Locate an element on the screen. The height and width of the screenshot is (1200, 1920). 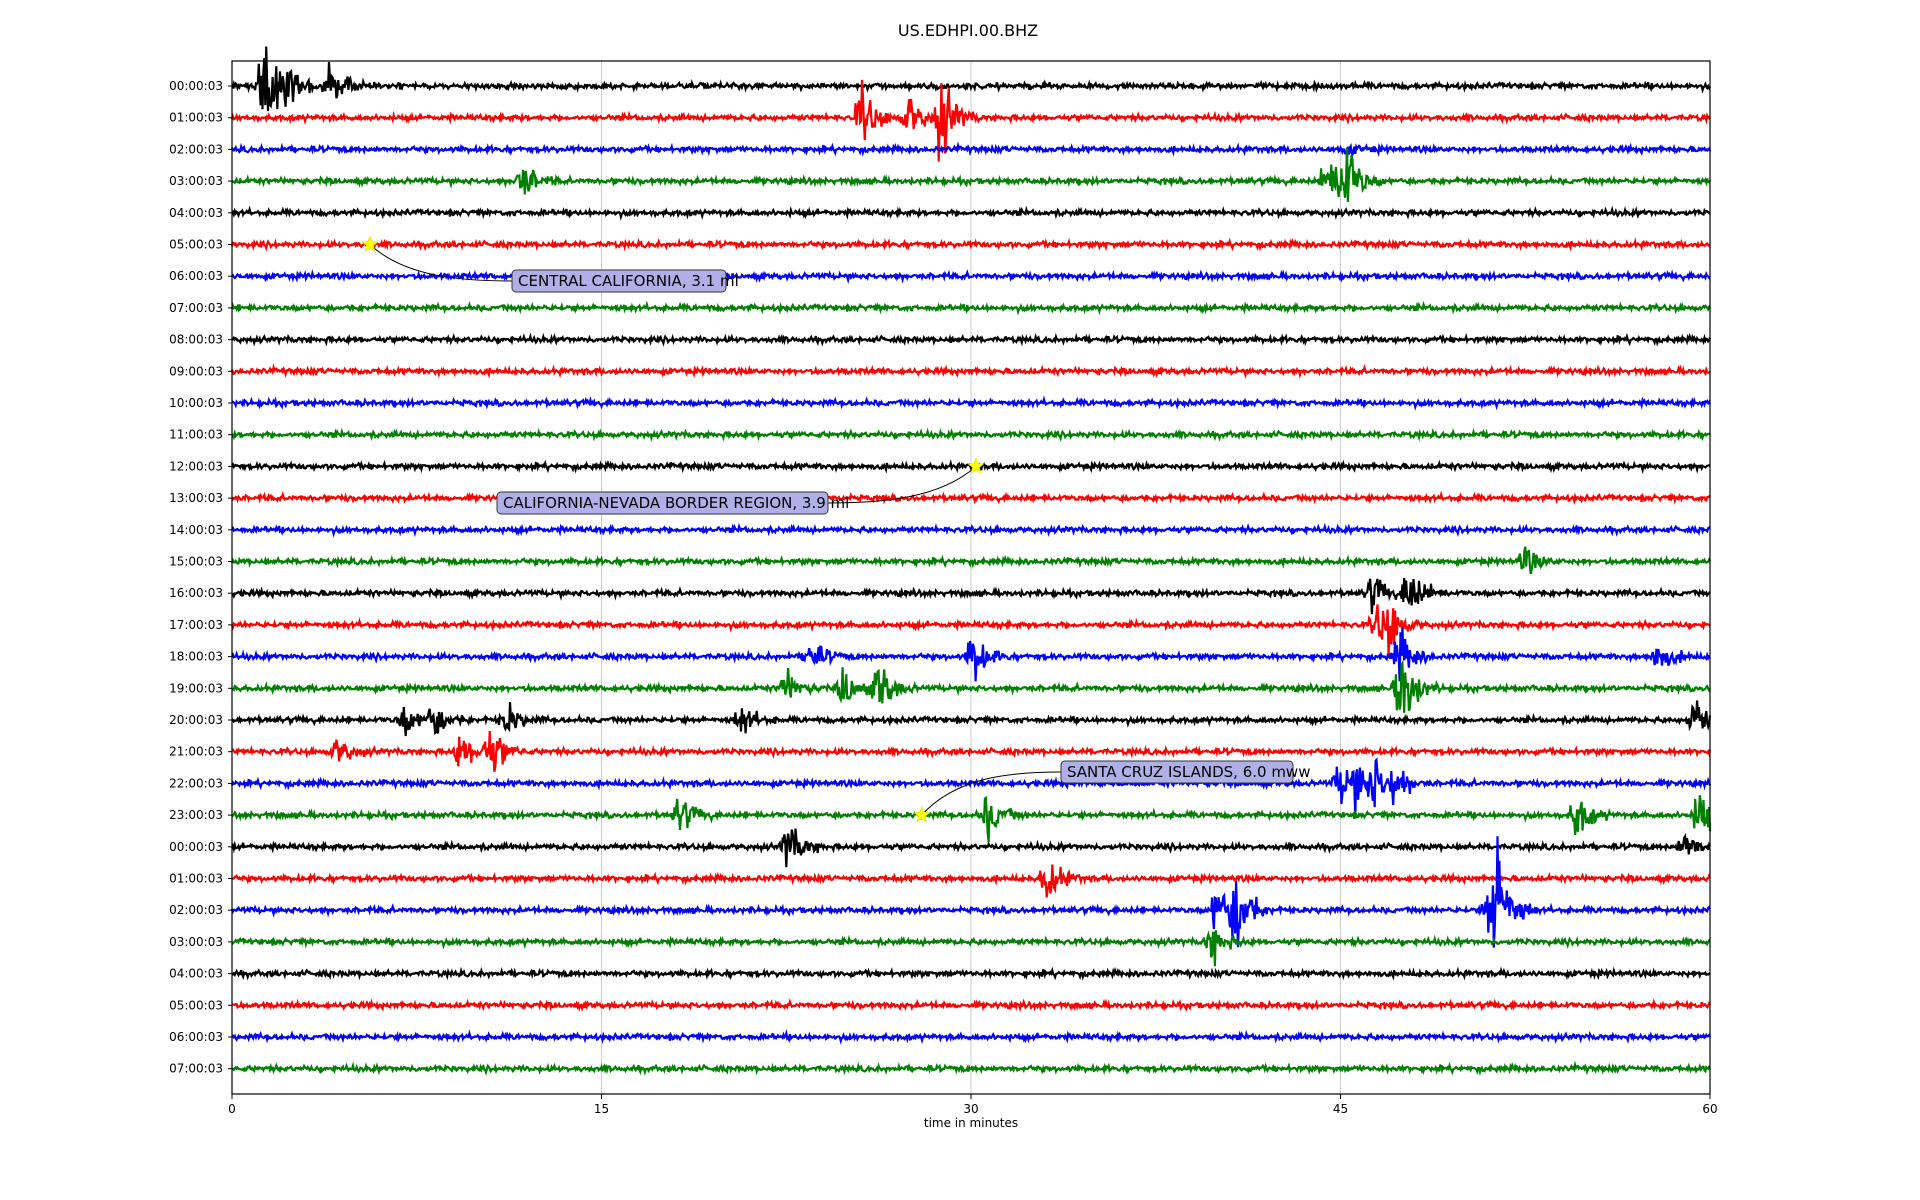
y-tick-label: 18:00:03 is located at coordinates (196, 657).